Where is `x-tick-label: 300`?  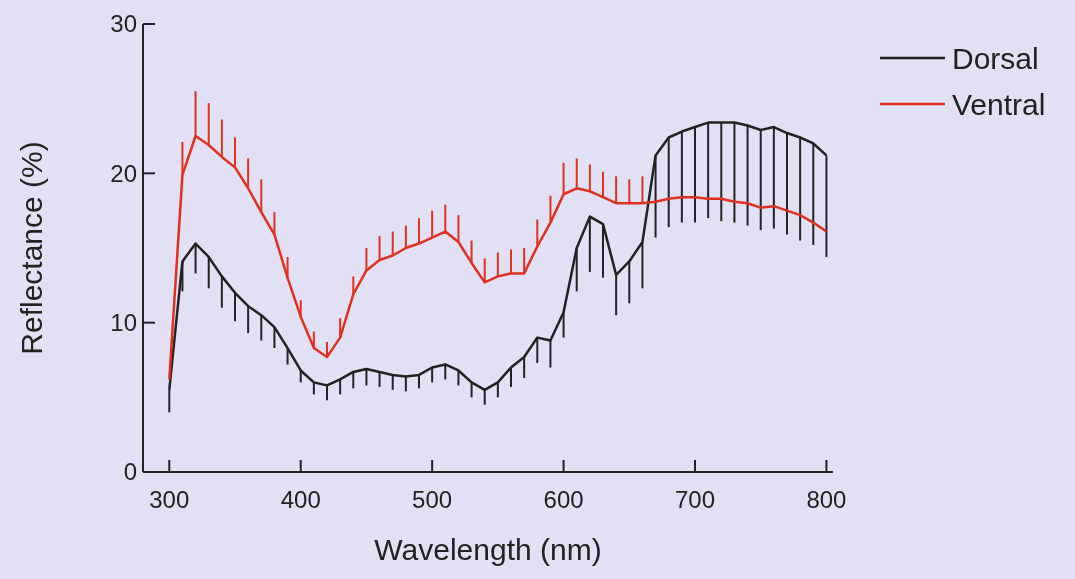 x-tick-label: 300 is located at coordinates (169, 499).